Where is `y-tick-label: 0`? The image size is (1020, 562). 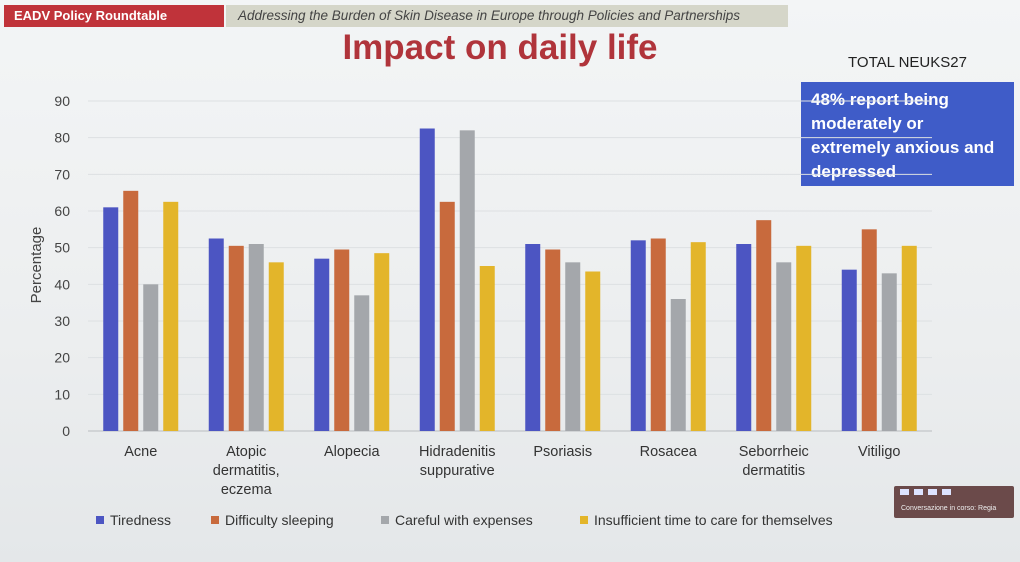 y-tick-label: 0 is located at coordinates (66, 431).